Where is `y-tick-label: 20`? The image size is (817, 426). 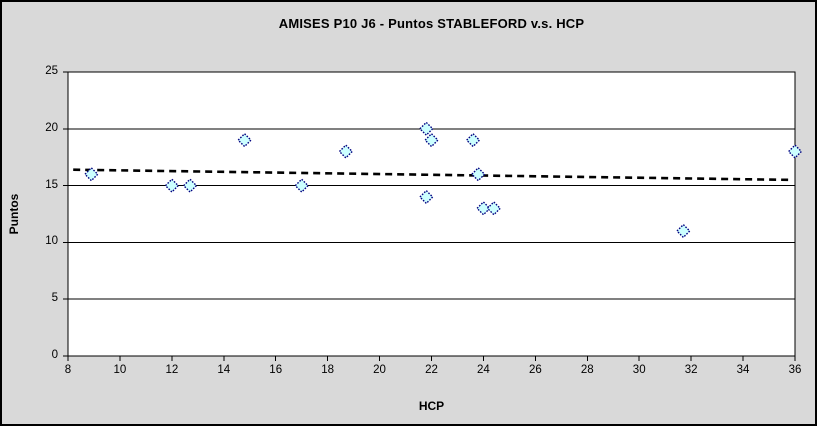 y-tick-label: 20 is located at coordinates (51, 127).